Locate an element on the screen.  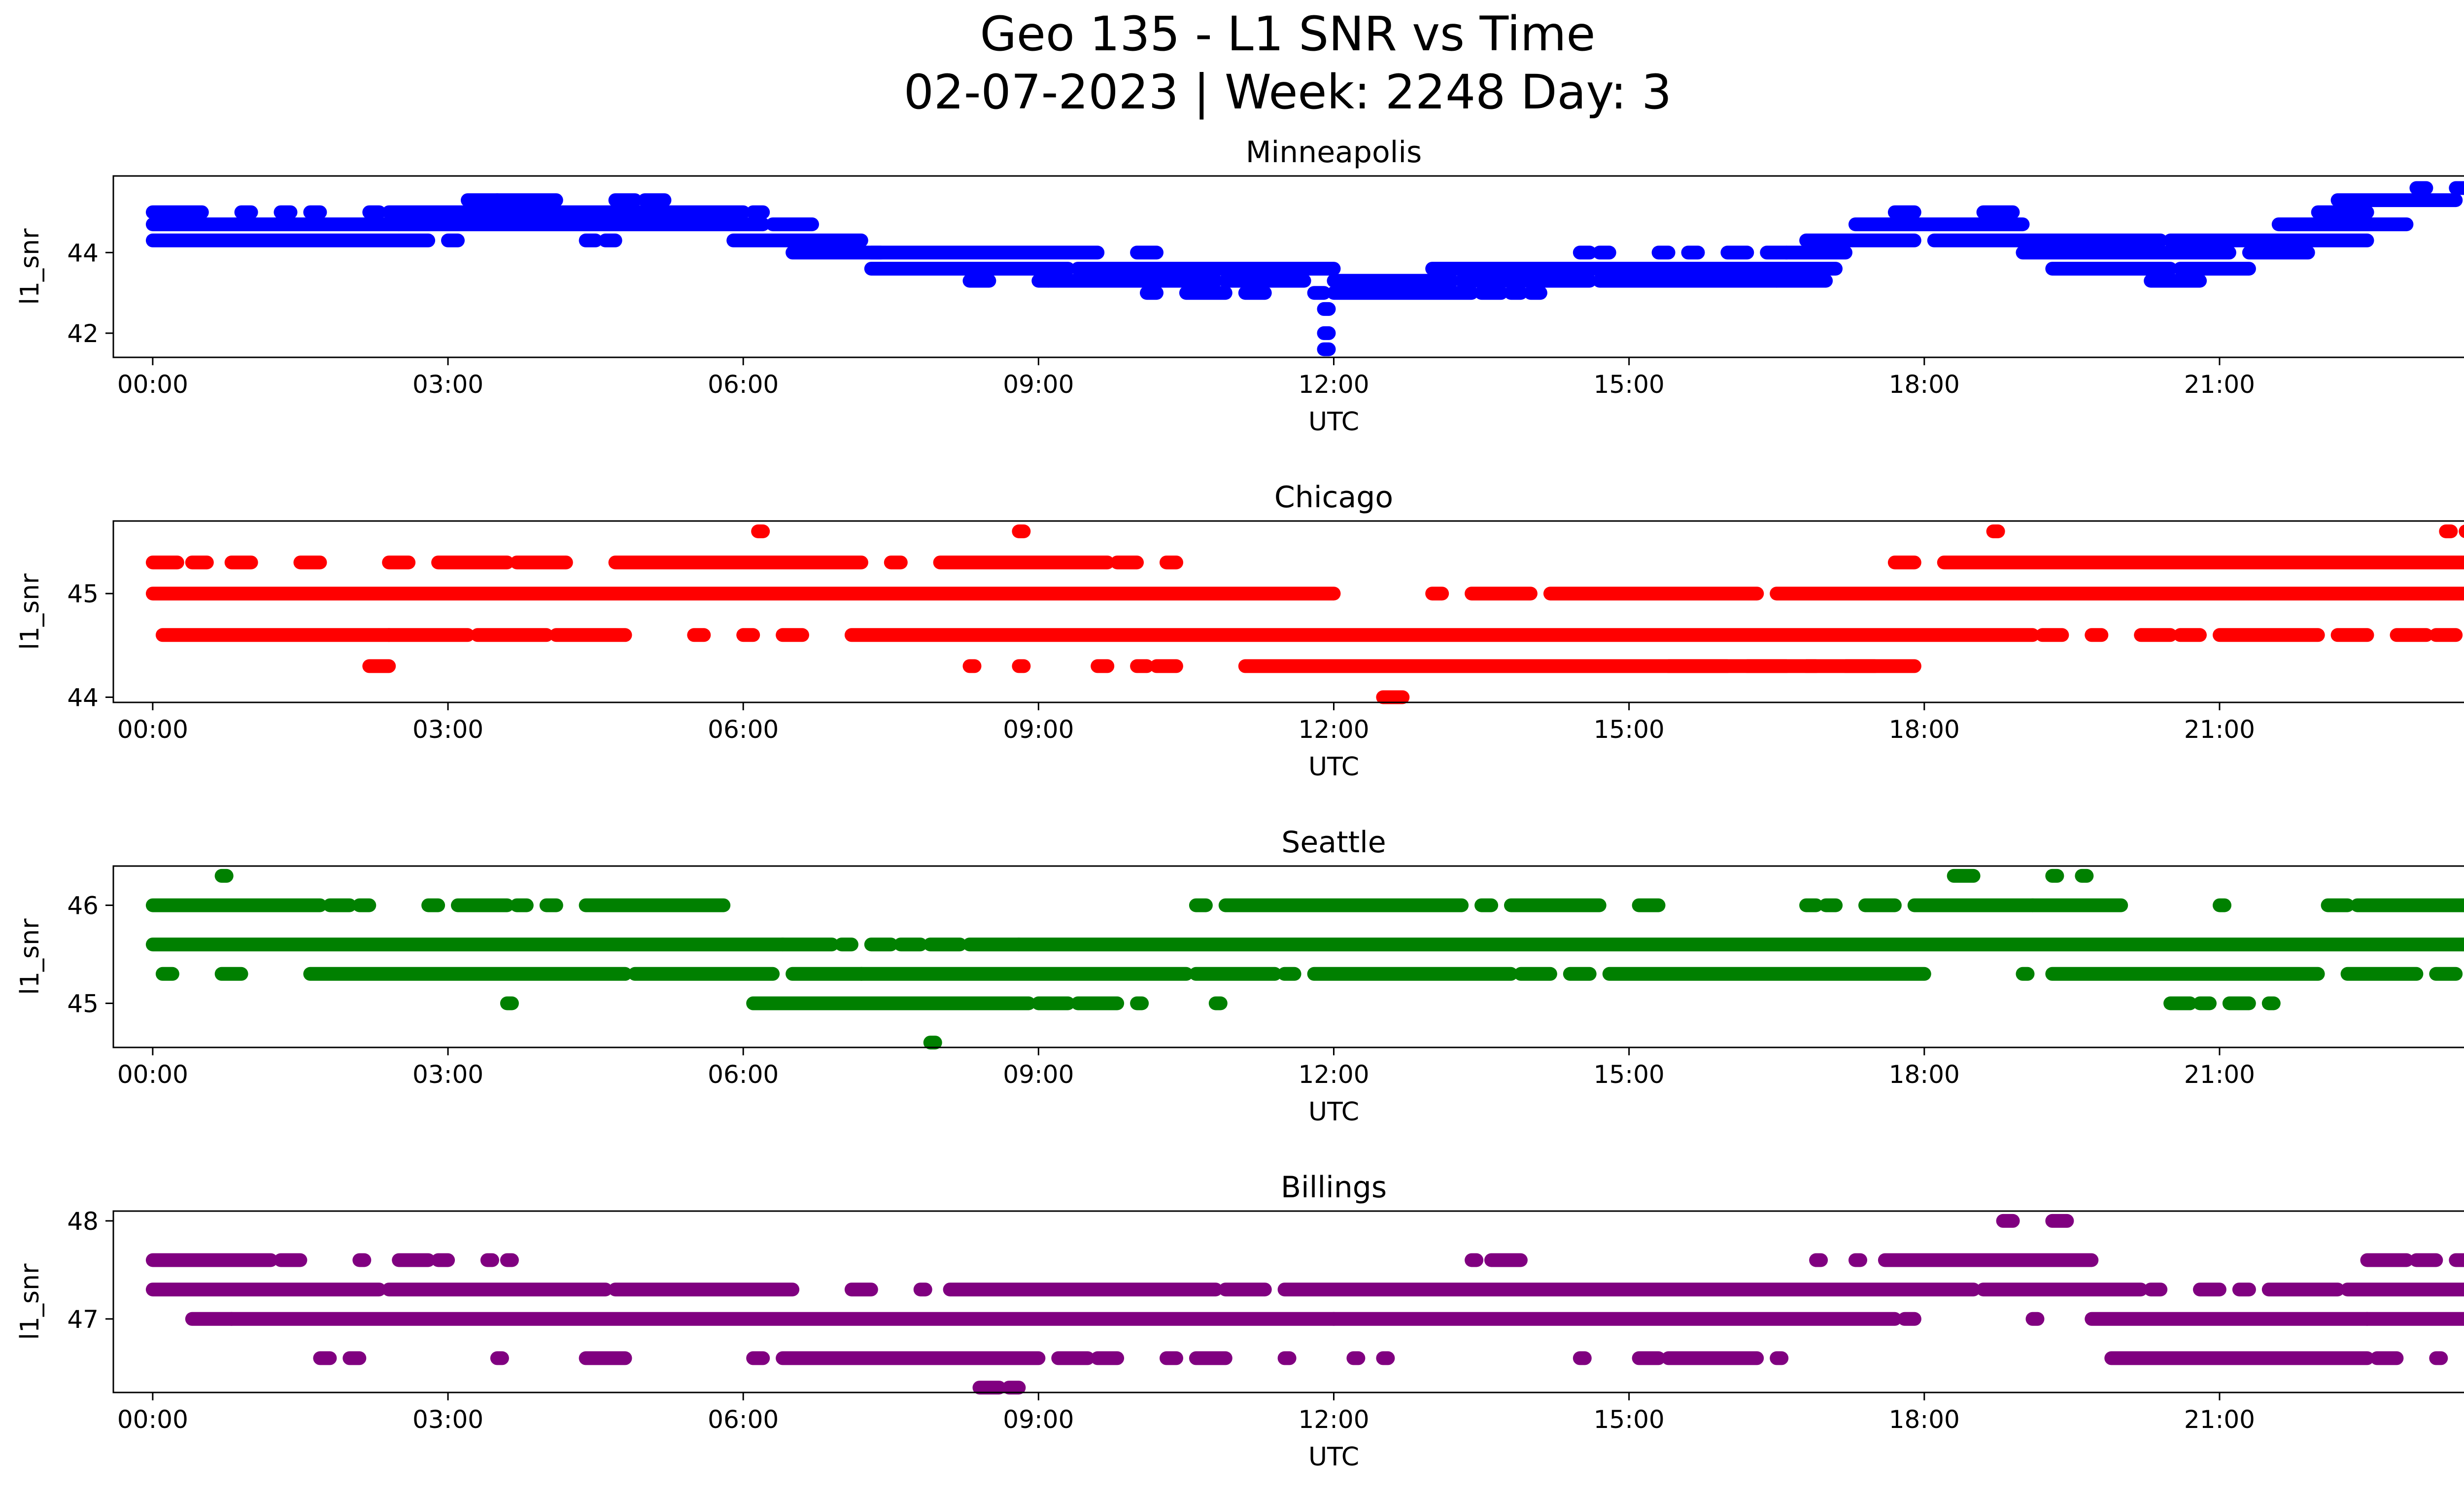
panel-title: Seattle is located at coordinates (1333, 842).